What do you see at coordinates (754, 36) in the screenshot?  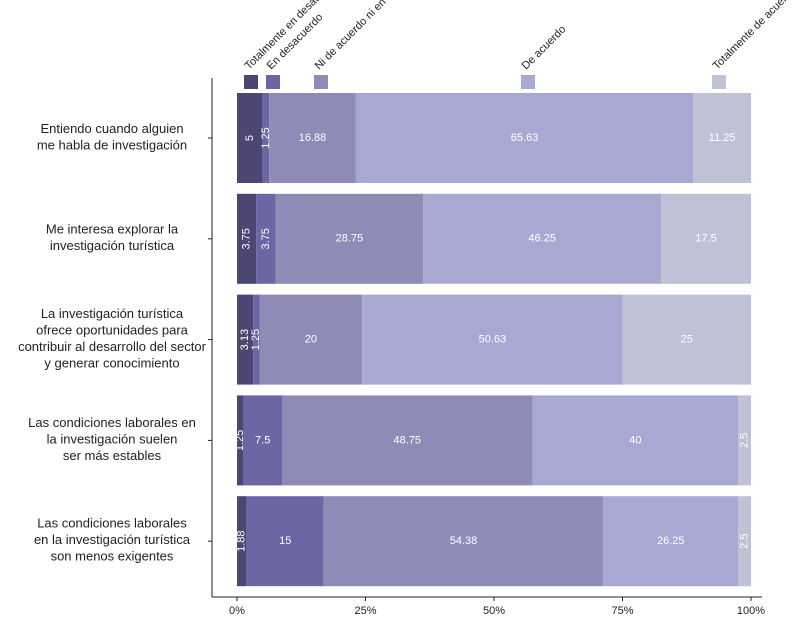 I see `legend-label: Totalmente de acuerdo` at bounding box center [754, 36].